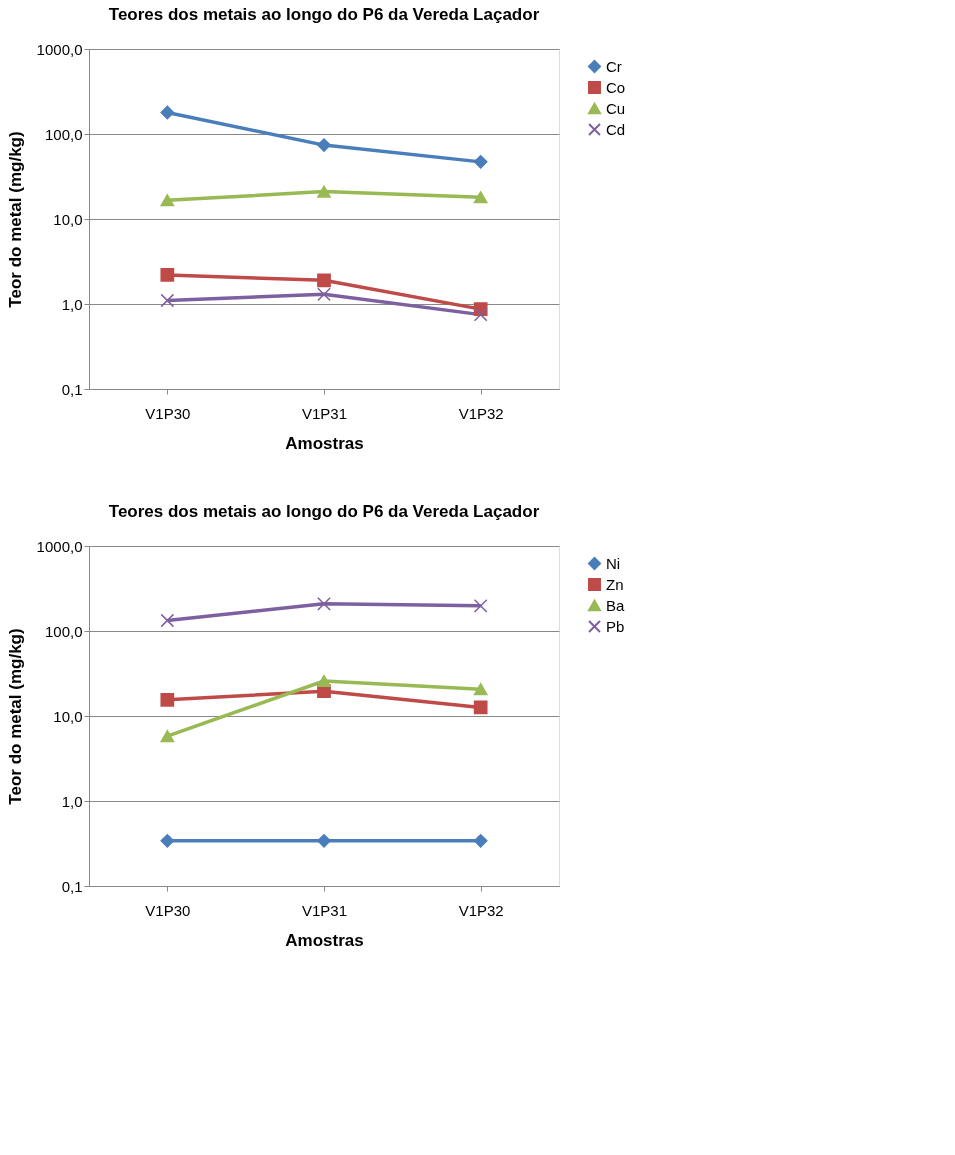 The width and height of the screenshot is (955, 1155). Describe the element at coordinates (616, 108) in the screenshot. I see `legend-label: Cu` at that location.